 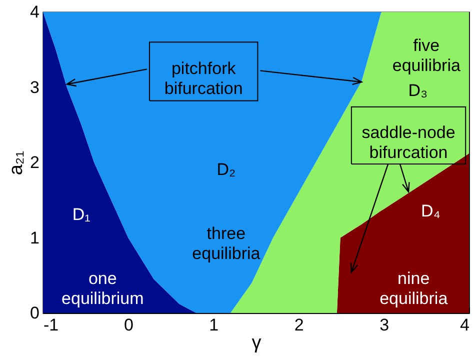 I want to click on y-tick-label: 0, so click(x=35, y=313).